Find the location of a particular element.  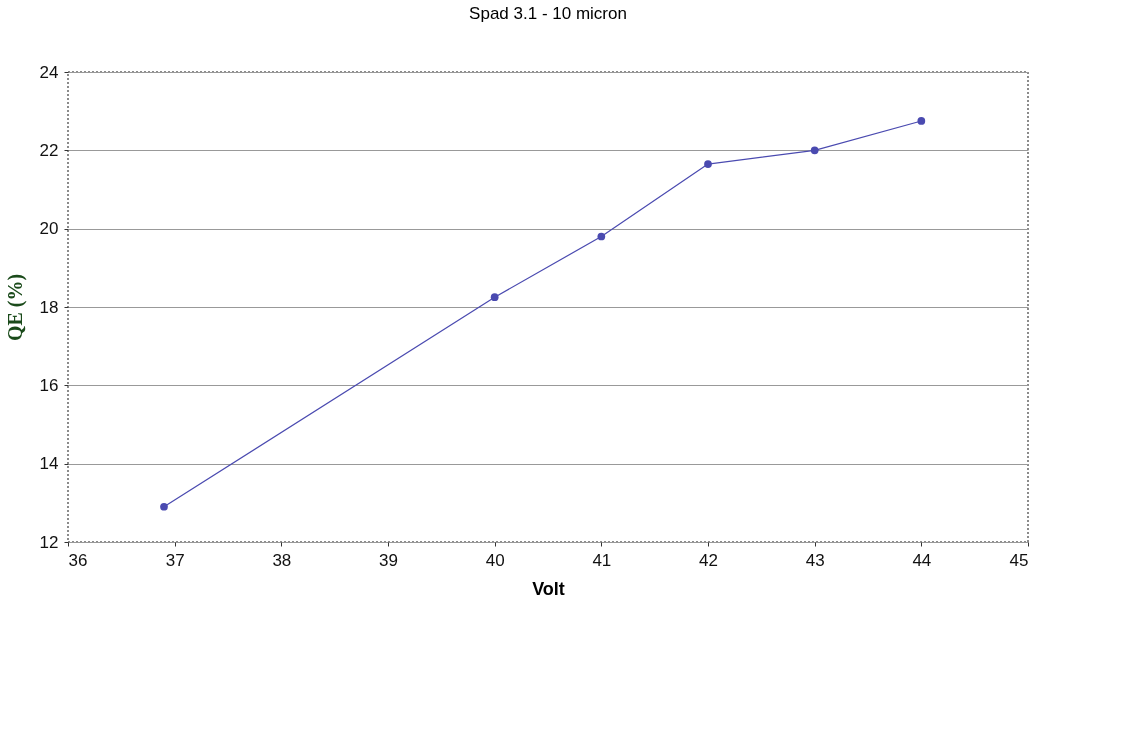

x-tick-label: 45 is located at coordinates (1019, 560).